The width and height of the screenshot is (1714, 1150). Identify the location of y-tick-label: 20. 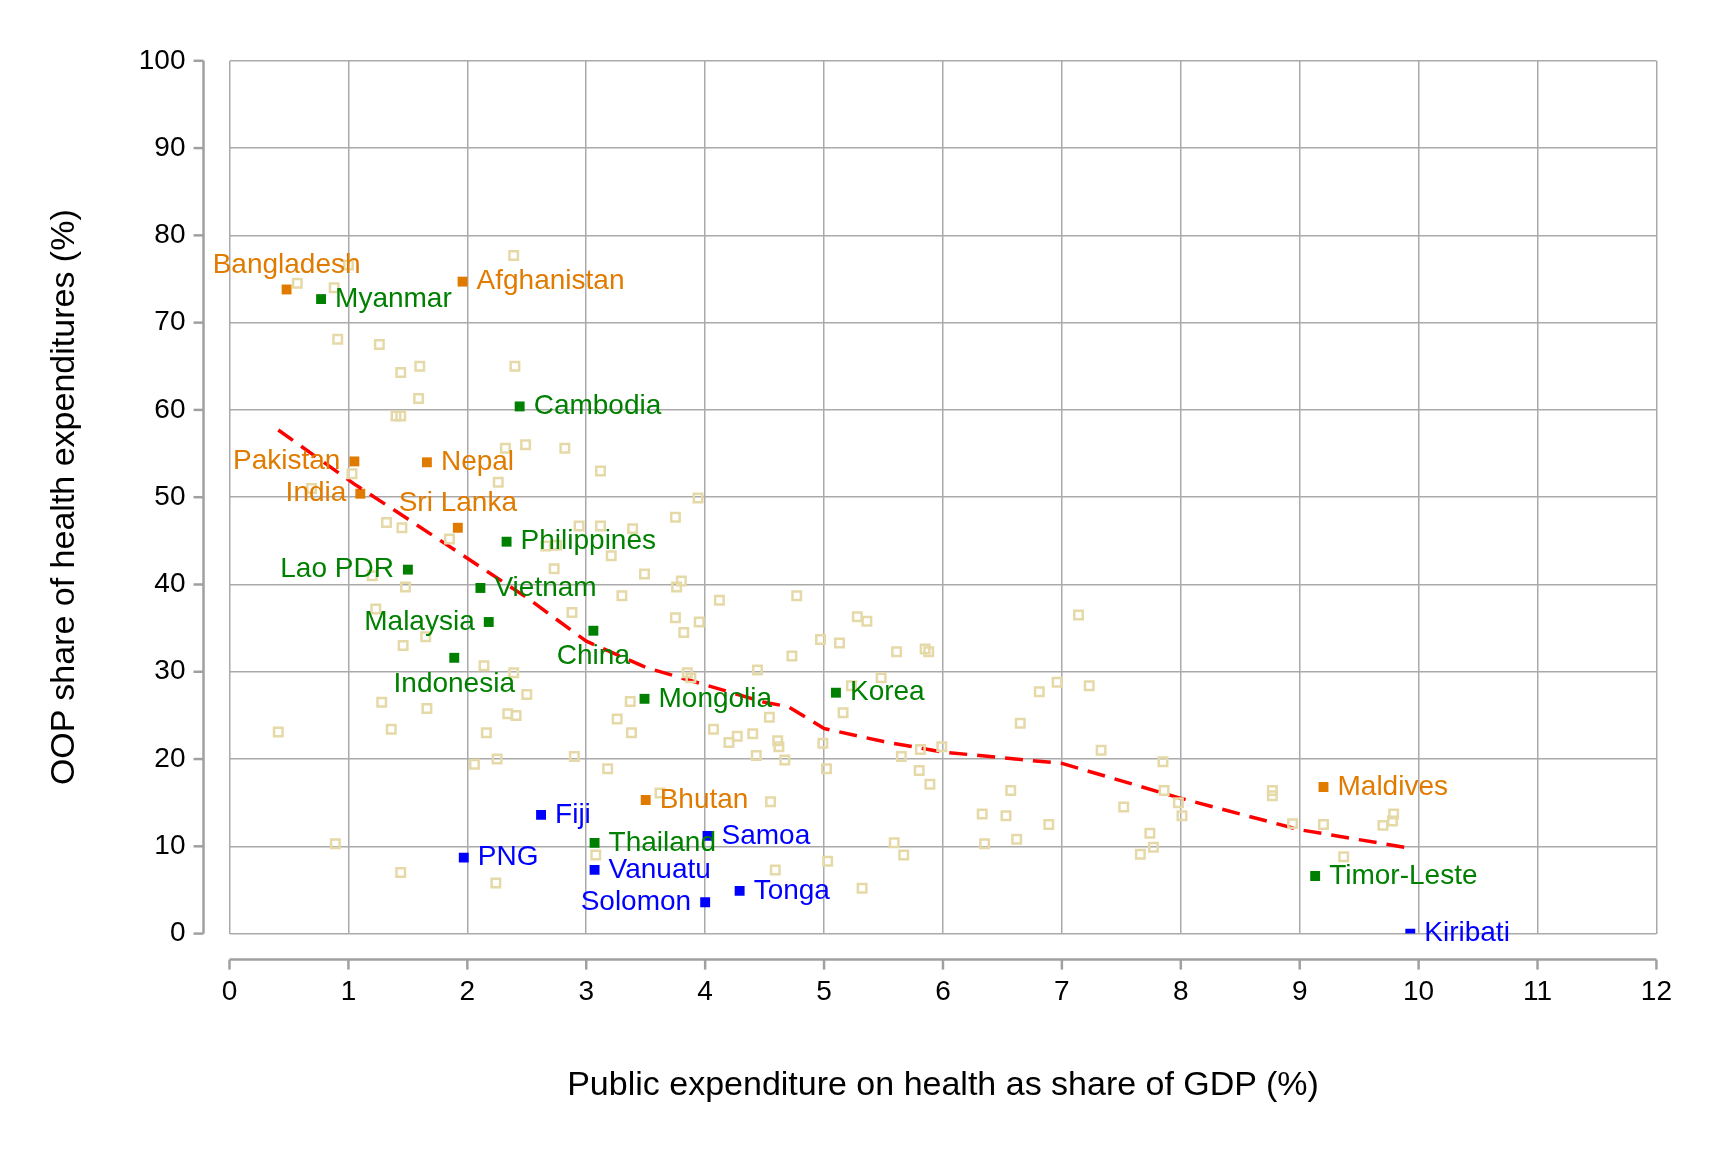
(170, 757).